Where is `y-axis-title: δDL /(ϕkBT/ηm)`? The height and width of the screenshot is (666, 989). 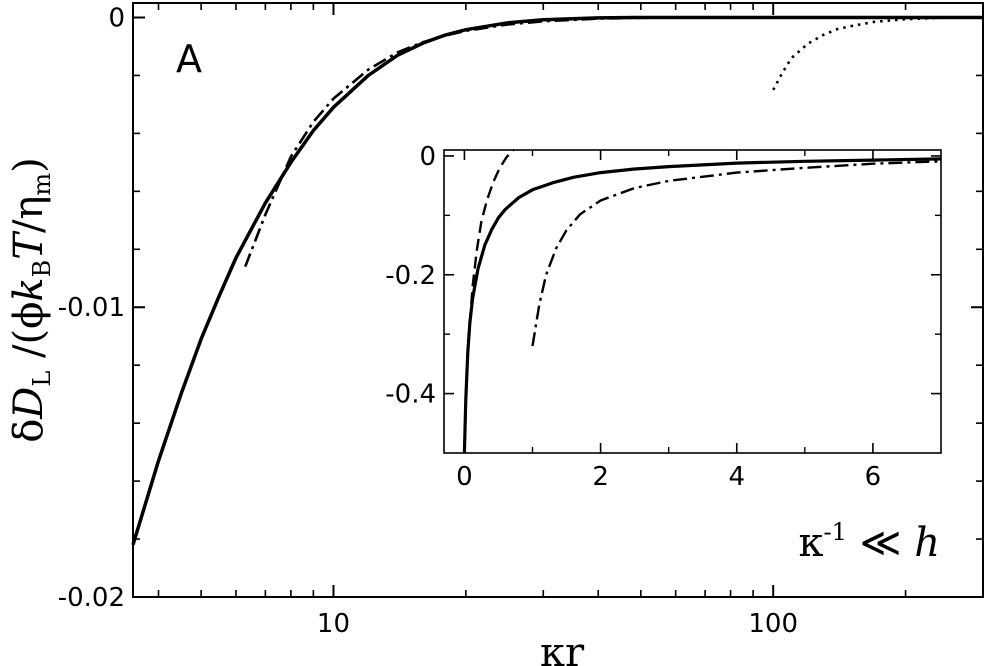
y-axis-title: δDL /(ϕkBT/ηm) is located at coordinates (31, 300).